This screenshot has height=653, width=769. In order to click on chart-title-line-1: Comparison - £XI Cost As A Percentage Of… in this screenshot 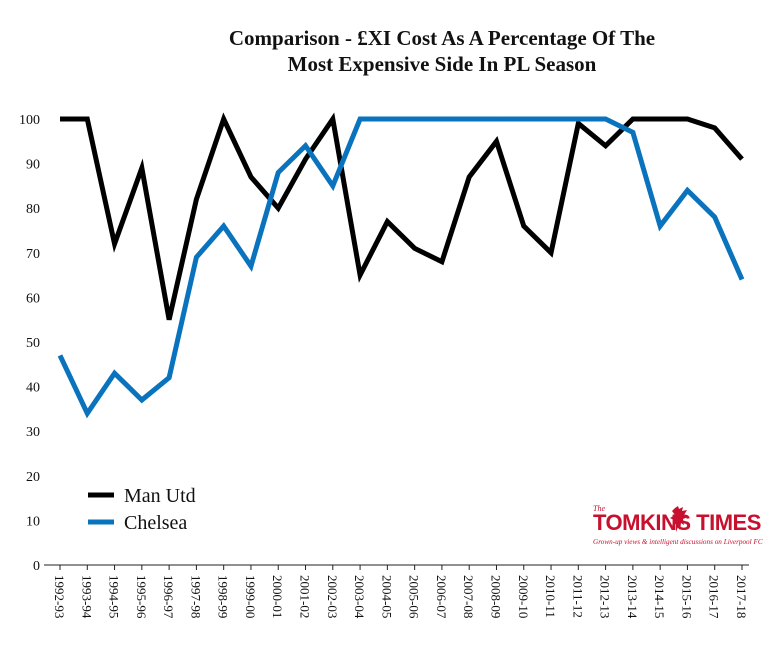, I will do `click(442, 38)`.